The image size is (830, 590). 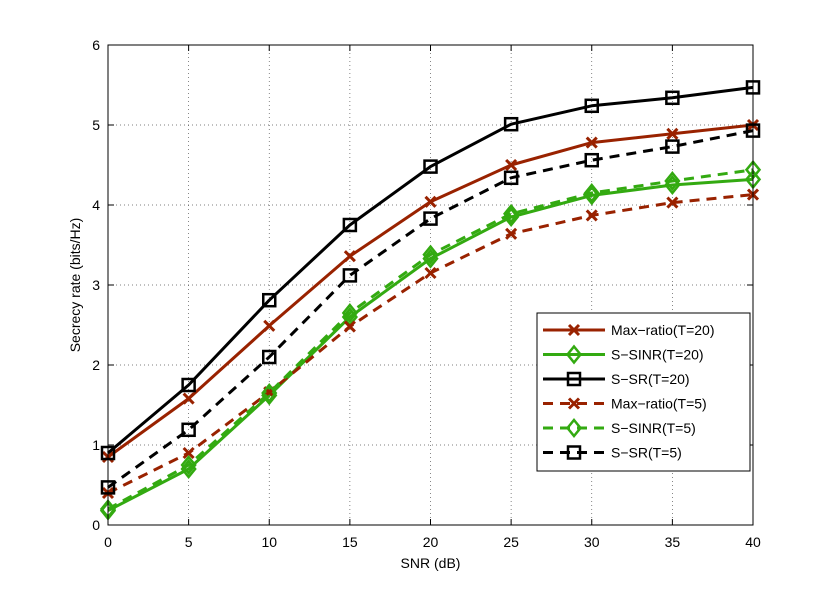 I want to click on legend-entry: S−SR(T=5), so click(x=612, y=453).